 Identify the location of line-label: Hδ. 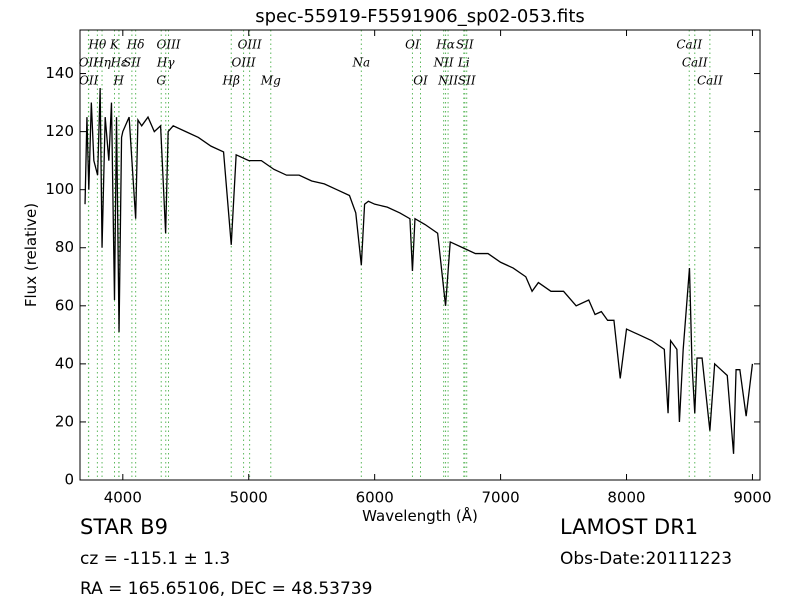
(135, 45).